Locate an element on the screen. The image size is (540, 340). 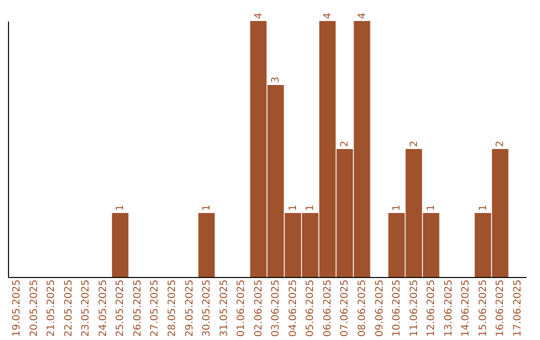
x-tick-label: 09.06.2025 is located at coordinates (380, 308).